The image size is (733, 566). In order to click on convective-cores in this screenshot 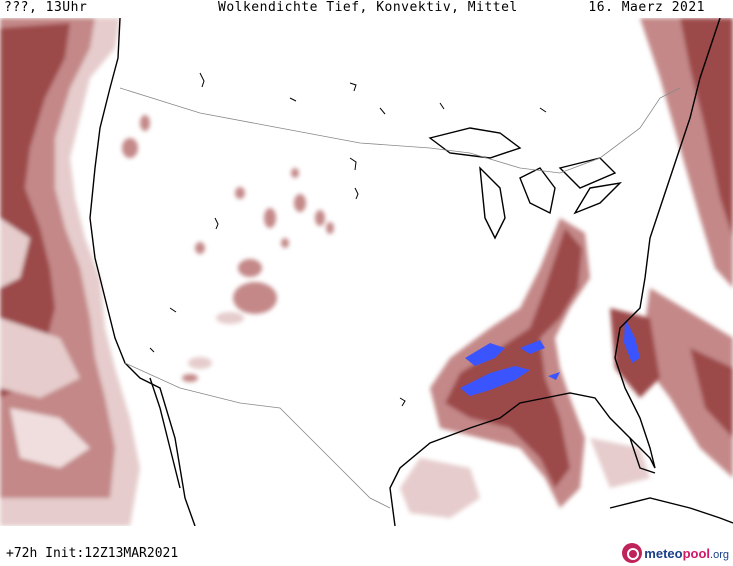, I will do `click(550, 357)`.